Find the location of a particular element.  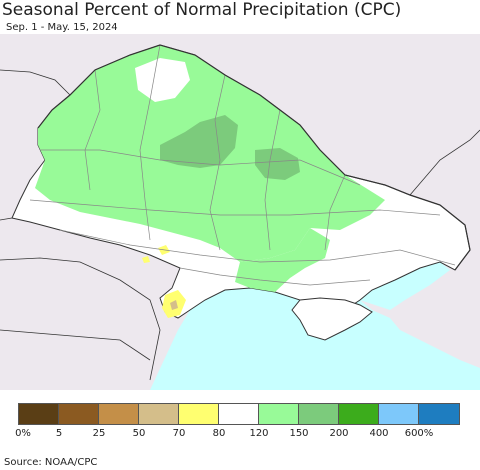

legend-tick-label: 120 is located at coordinates (259, 433).